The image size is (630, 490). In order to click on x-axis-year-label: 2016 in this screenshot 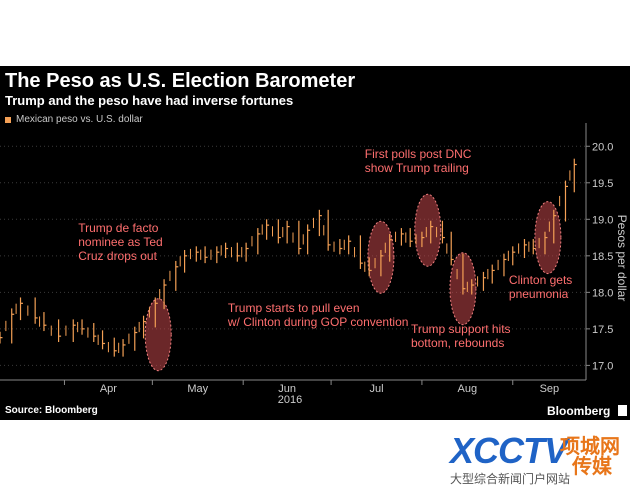, I will do `click(290, 400)`.